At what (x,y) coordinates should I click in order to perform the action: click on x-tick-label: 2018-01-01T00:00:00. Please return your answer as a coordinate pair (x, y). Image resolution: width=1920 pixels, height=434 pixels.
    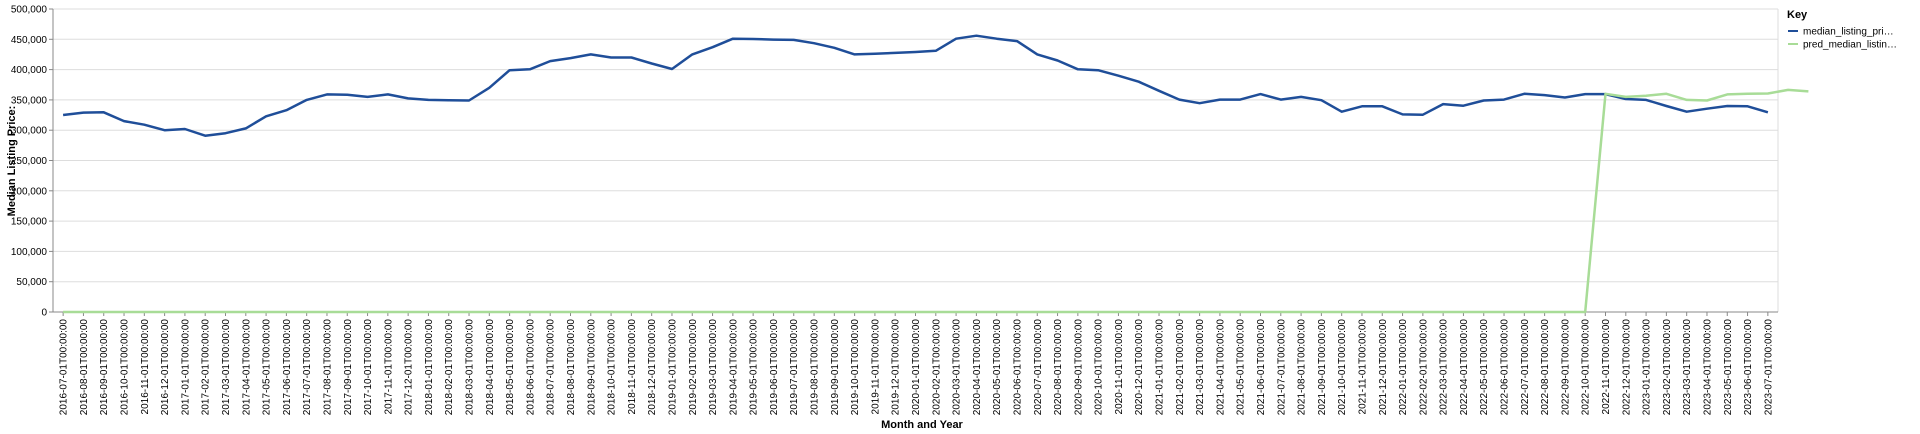
    Looking at the image, I should click on (429, 367).